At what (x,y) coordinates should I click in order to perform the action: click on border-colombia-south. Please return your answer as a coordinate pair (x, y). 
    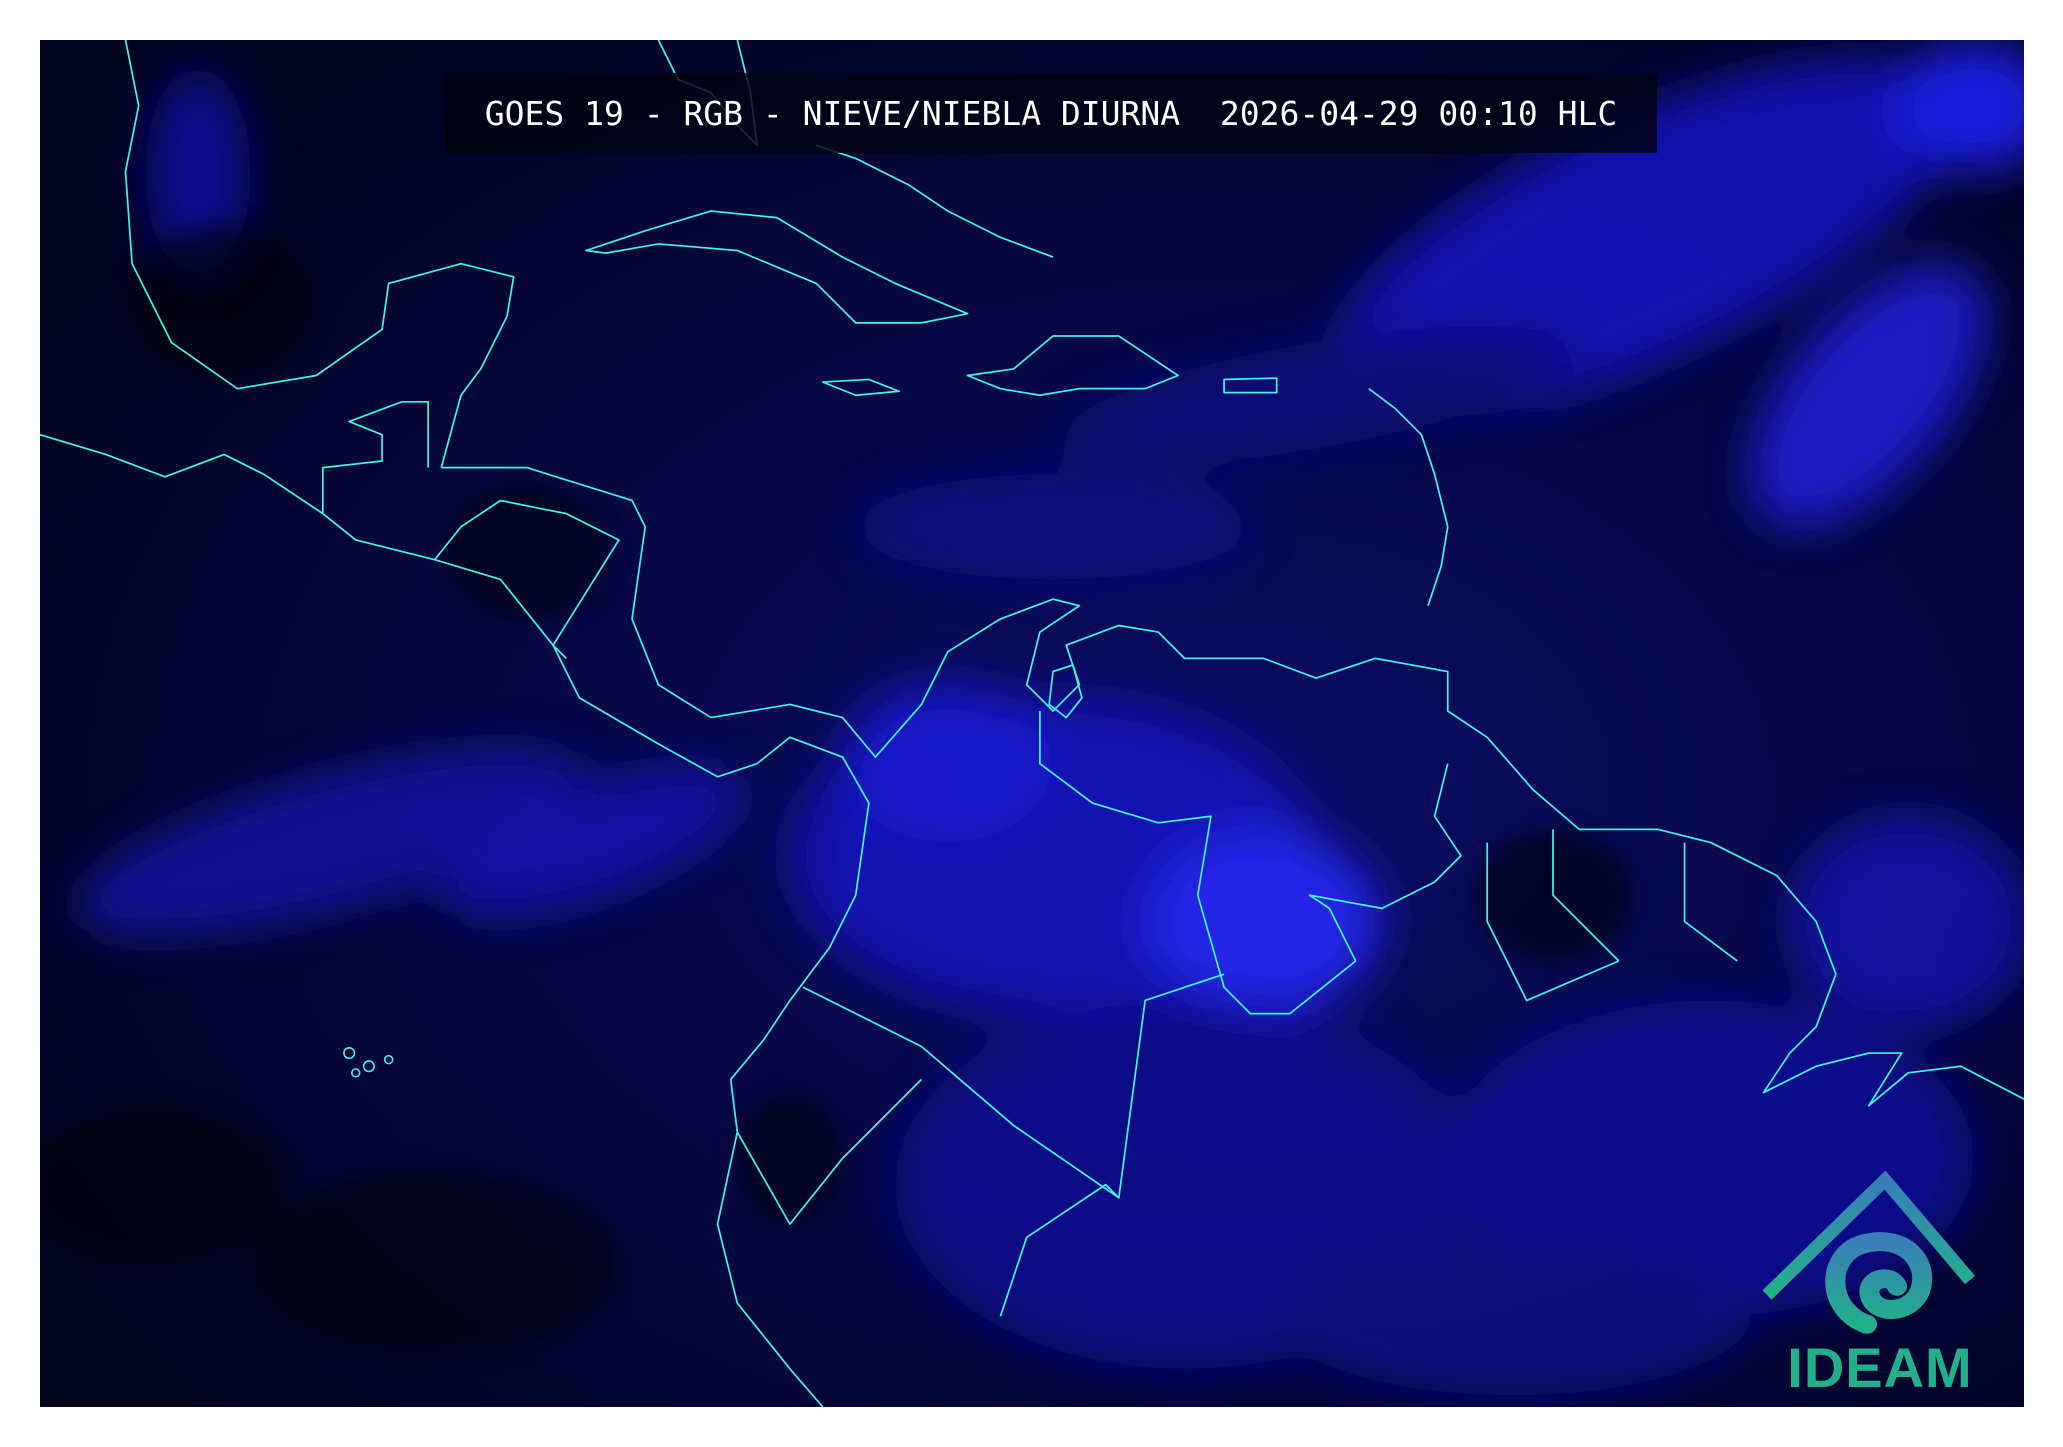
    Looking at the image, I should click on (1013, 1086).